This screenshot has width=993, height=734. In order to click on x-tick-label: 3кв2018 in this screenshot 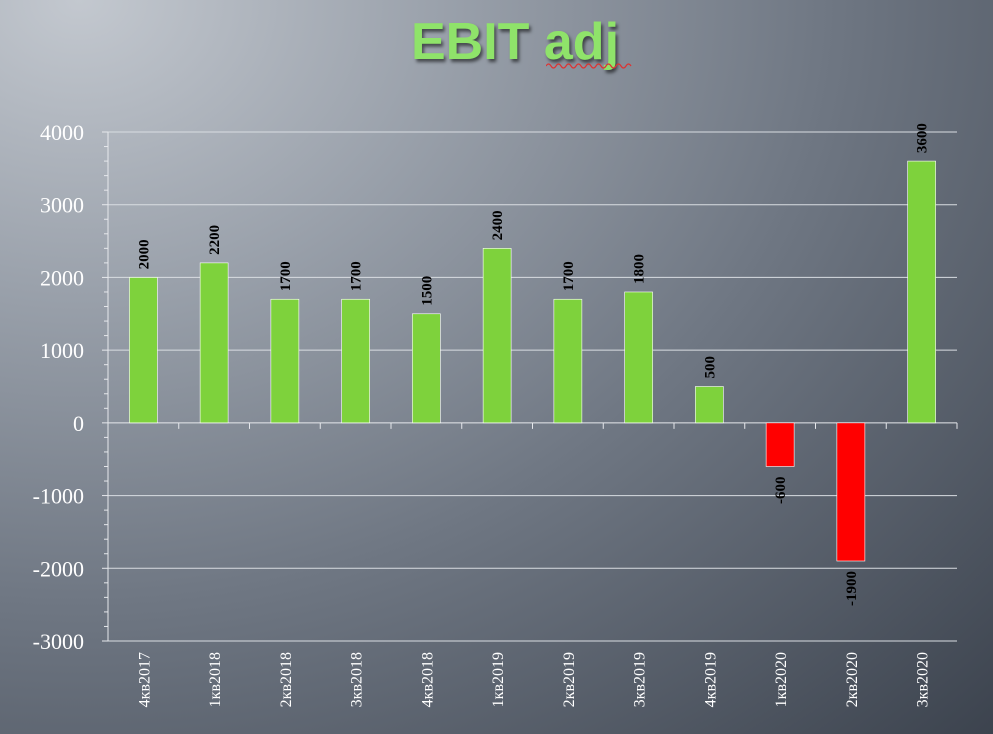, I will do `click(357, 679)`.